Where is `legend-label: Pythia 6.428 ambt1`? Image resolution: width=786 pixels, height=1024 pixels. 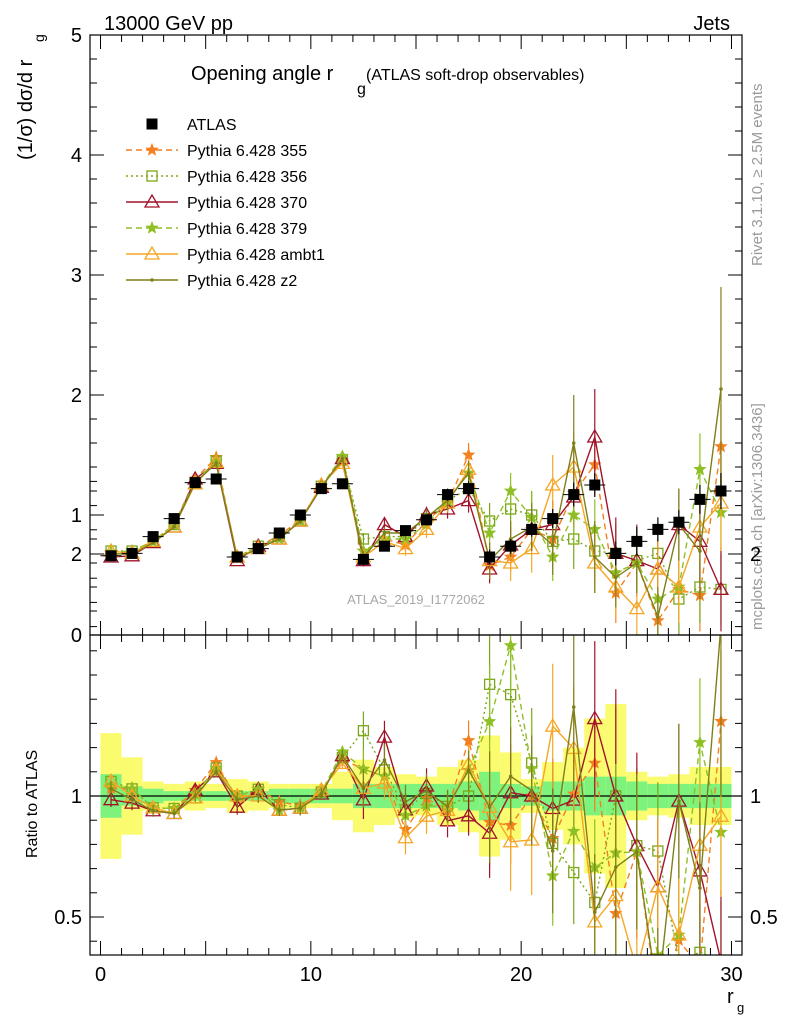 legend-label: Pythia 6.428 ambt1 is located at coordinates (256, 255).